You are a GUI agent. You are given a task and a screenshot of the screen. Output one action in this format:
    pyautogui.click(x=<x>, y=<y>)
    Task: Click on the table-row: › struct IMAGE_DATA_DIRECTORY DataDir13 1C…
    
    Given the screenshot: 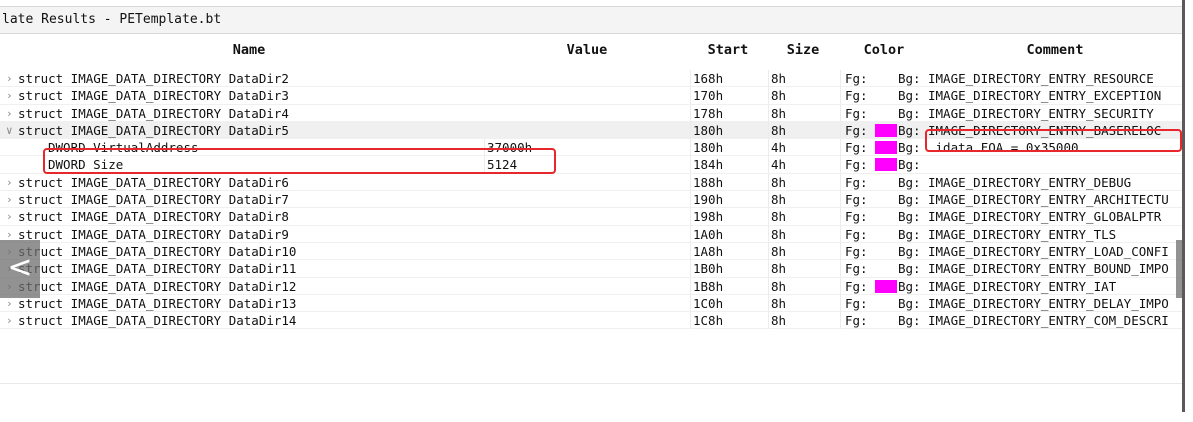 What is the action you would take?
    pyautogui.click(x=591, y=303)
    